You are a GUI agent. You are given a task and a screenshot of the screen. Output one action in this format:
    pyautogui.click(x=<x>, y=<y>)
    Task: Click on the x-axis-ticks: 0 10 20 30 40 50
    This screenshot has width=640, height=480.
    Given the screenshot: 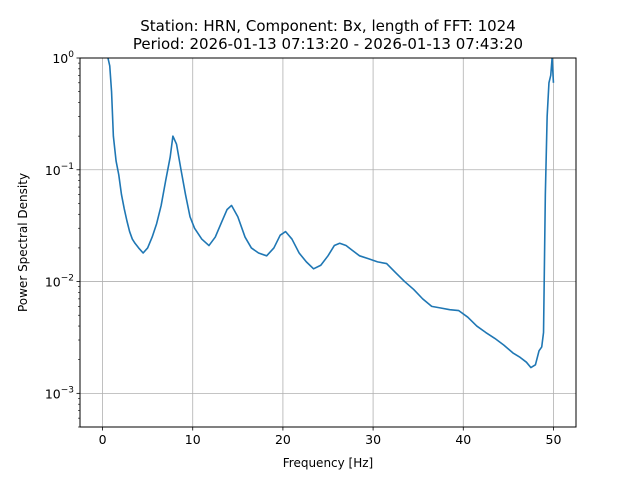 What is the action you would take?
    pyautogui.click(x=330, y=437)
    